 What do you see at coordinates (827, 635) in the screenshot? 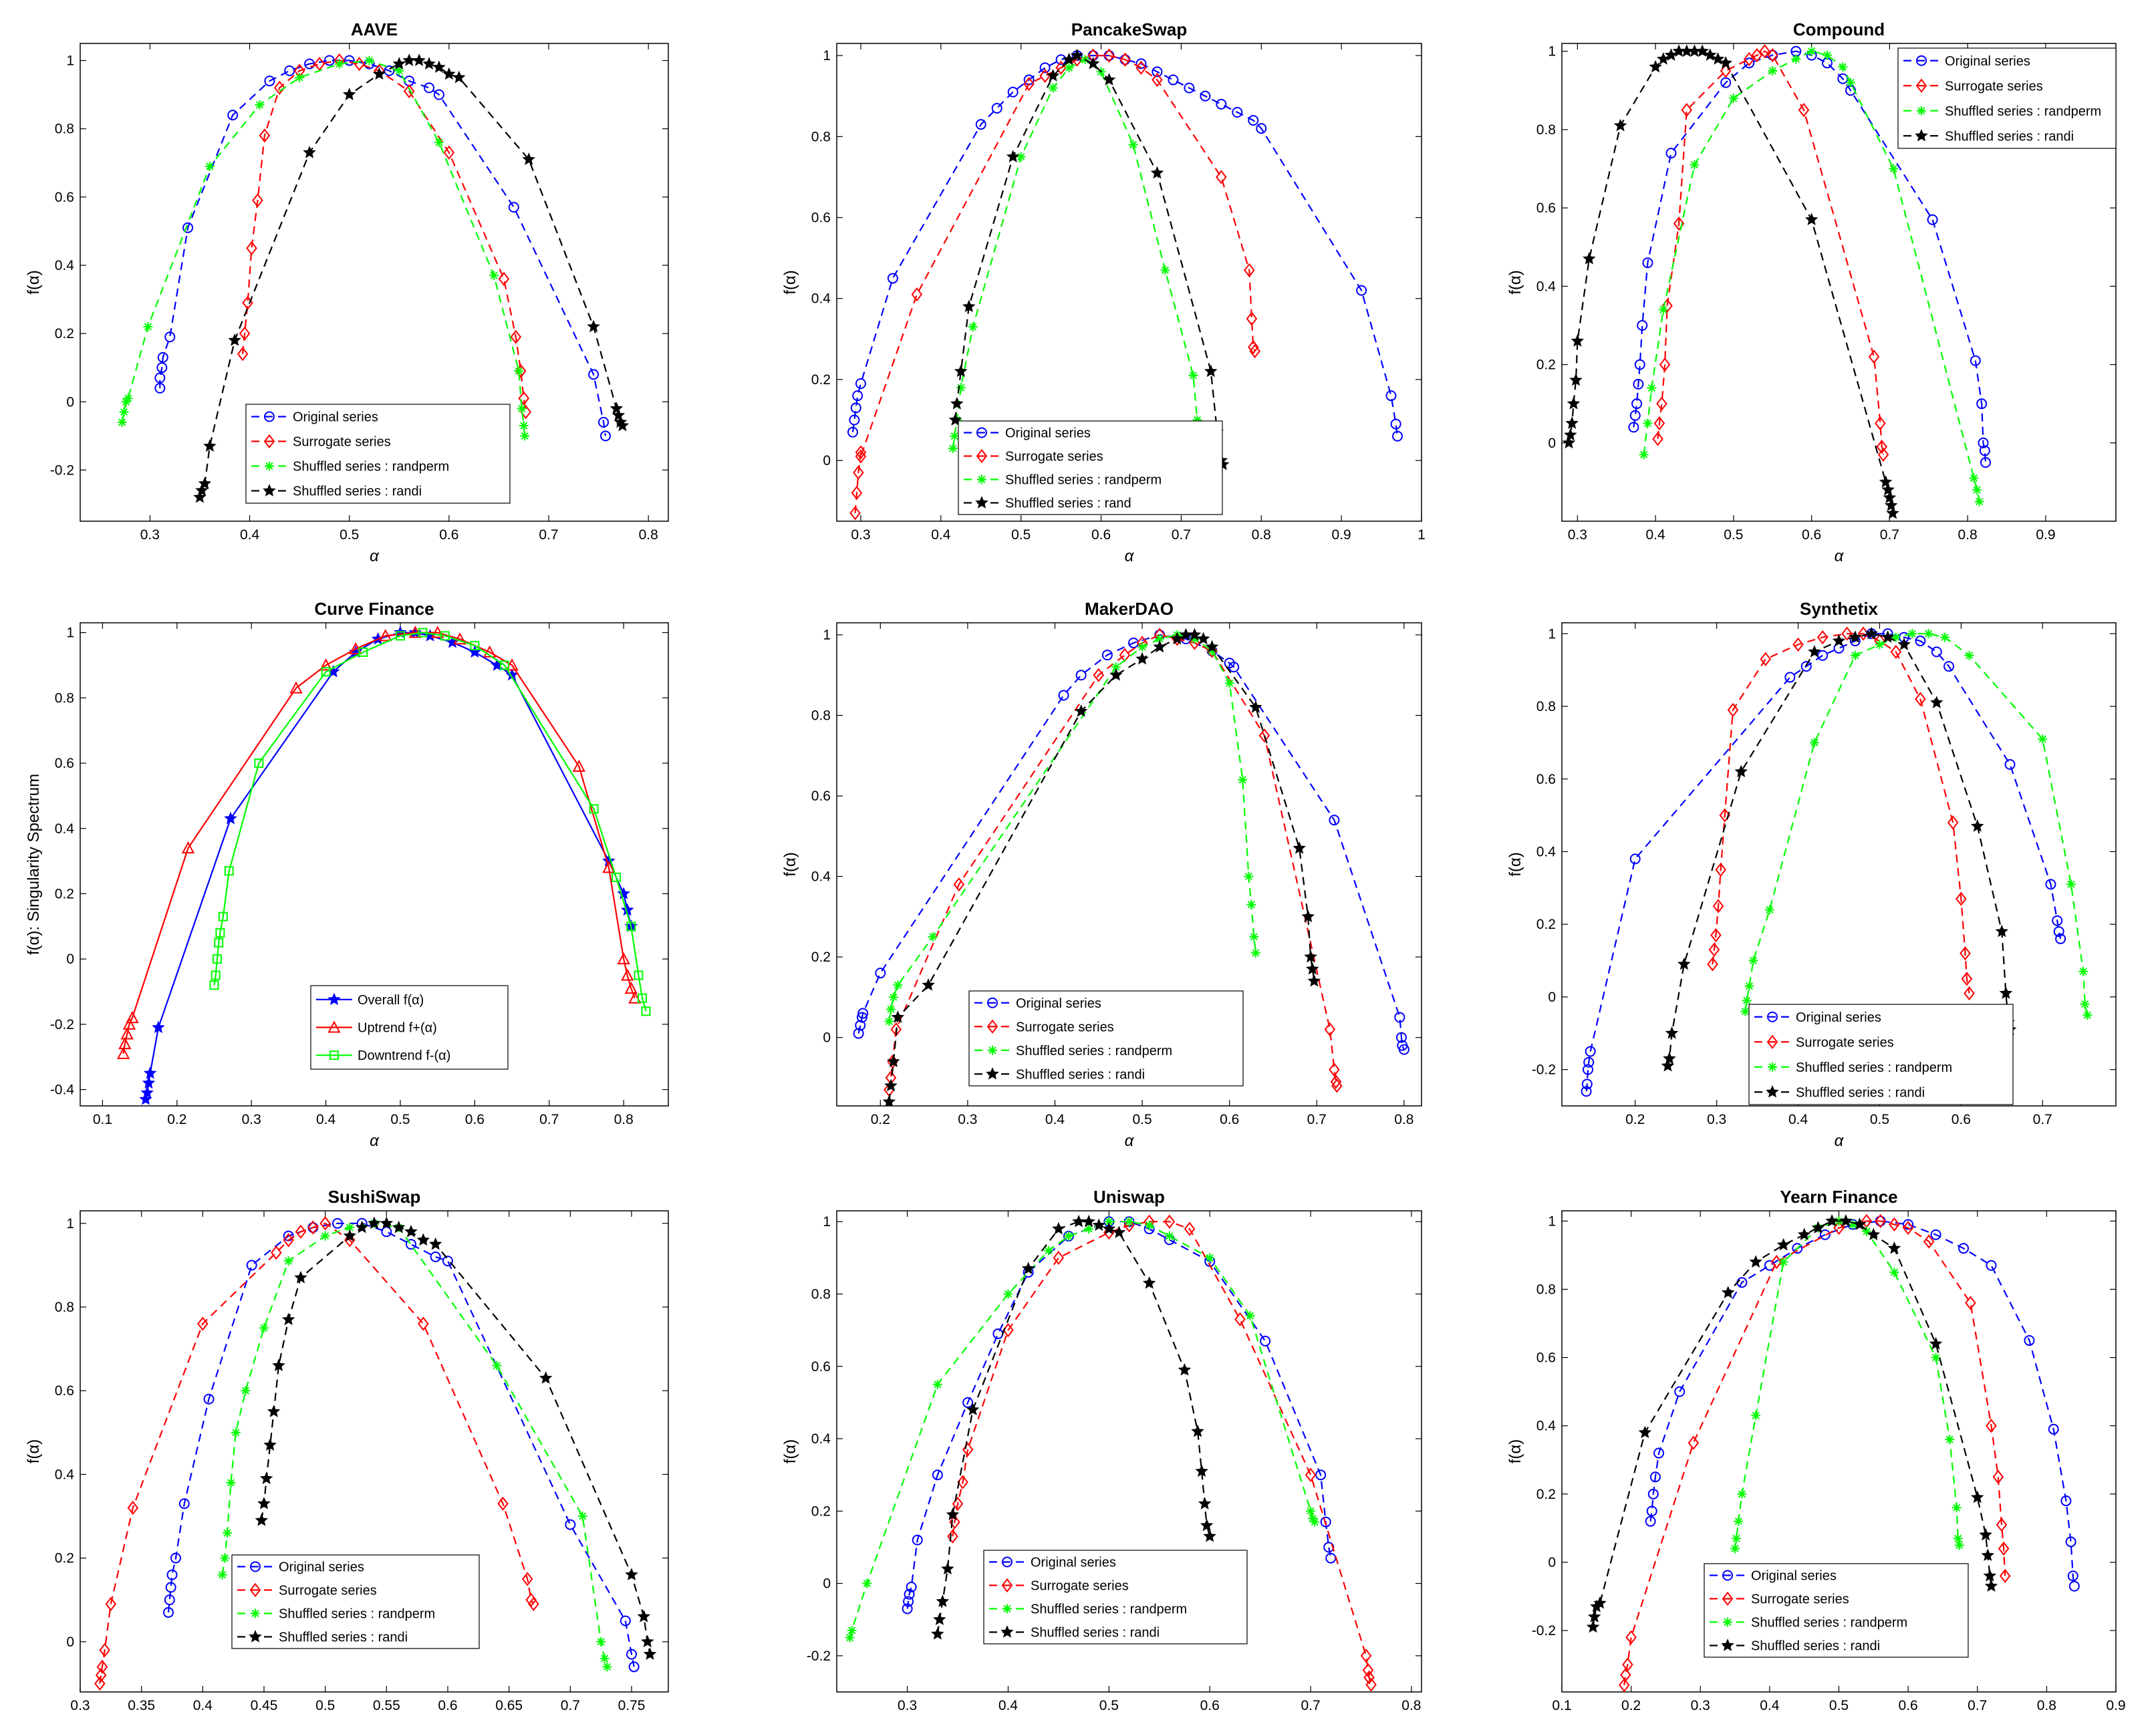
I see `chart-4-ytick-label: 1` at bounding box center [827, 635].